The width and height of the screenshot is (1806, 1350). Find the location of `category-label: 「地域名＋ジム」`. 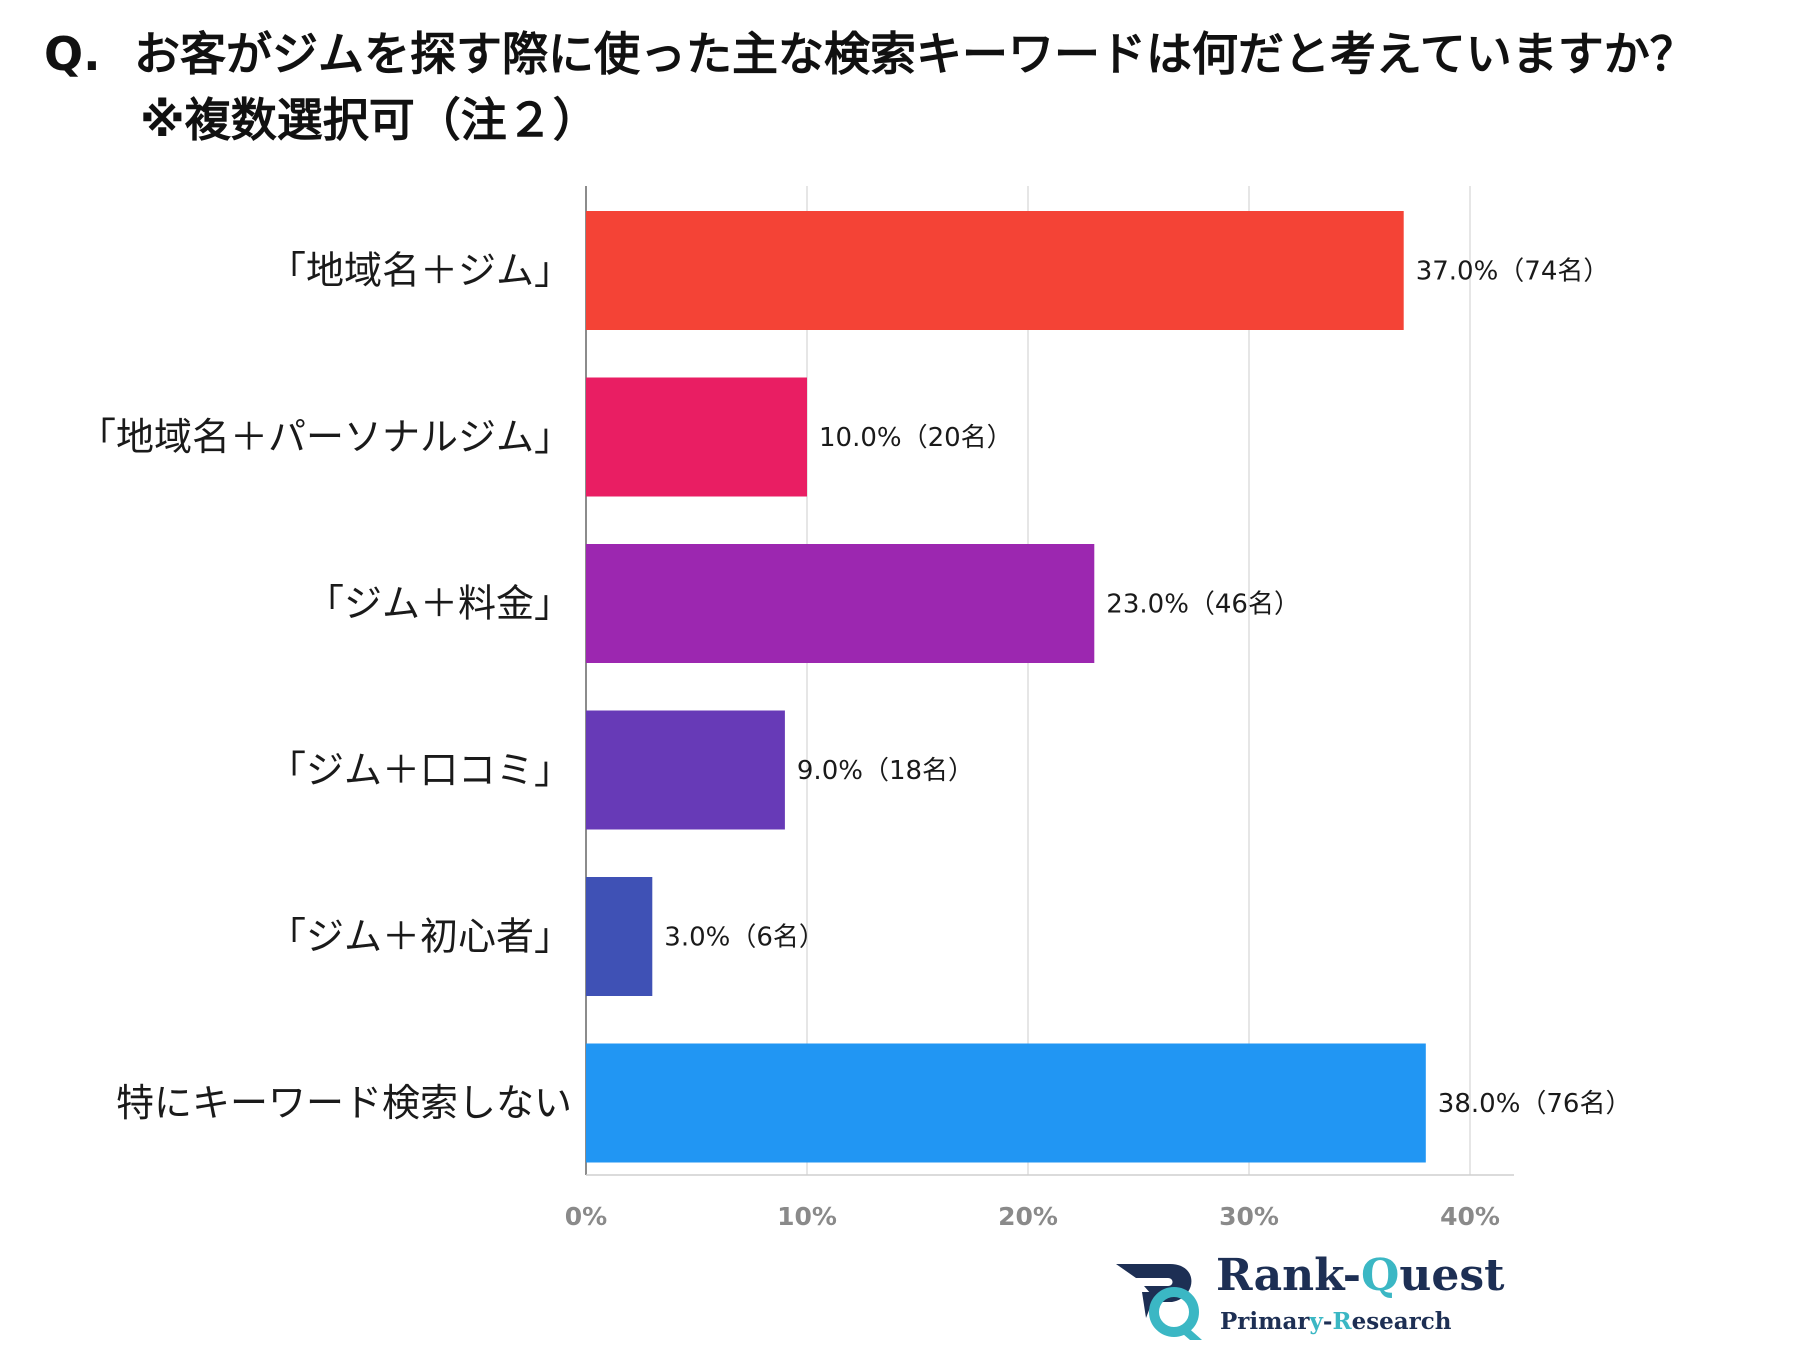

category-label: 「地域名＋ジム」 is located at coordinates (420, 271).